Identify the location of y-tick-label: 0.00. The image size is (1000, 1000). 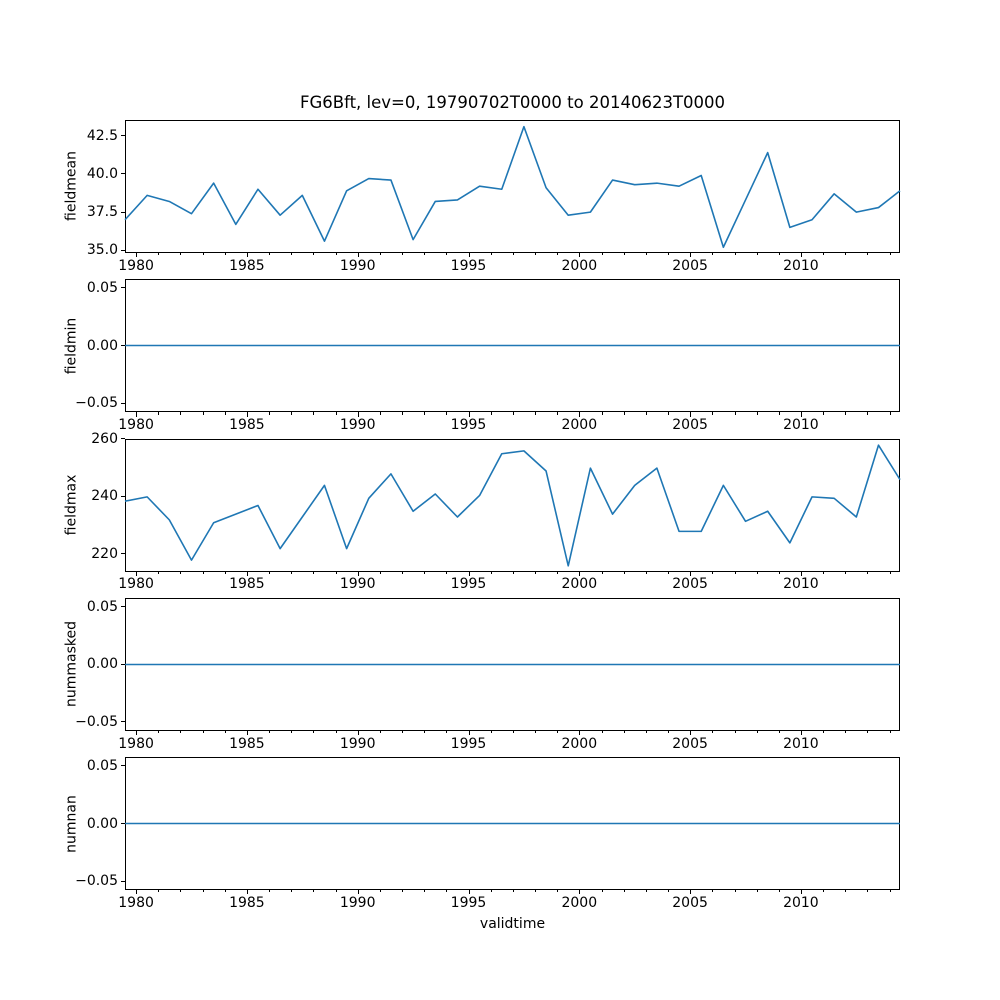
(102, 345).